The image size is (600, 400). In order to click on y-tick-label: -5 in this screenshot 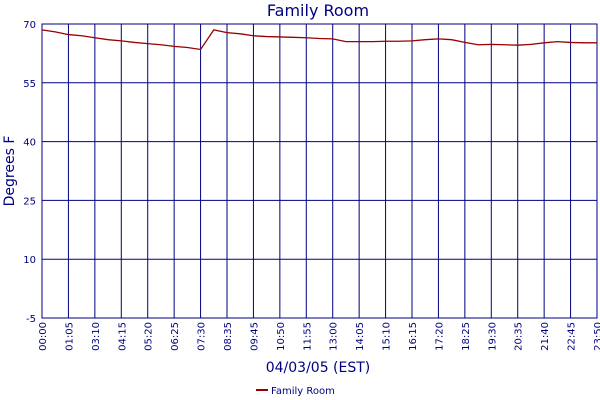, I will do `click(31, 319)`.